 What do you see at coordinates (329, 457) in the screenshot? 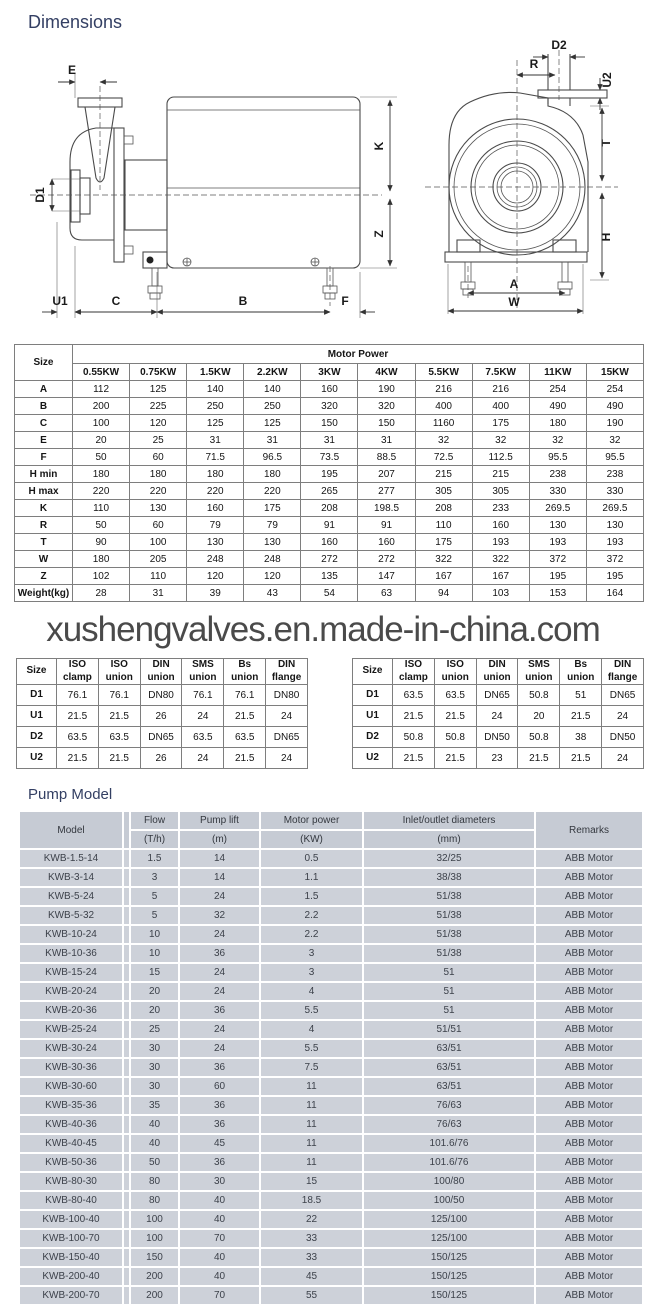
I see `cell: 73.5` at bounding box center [329, 457].